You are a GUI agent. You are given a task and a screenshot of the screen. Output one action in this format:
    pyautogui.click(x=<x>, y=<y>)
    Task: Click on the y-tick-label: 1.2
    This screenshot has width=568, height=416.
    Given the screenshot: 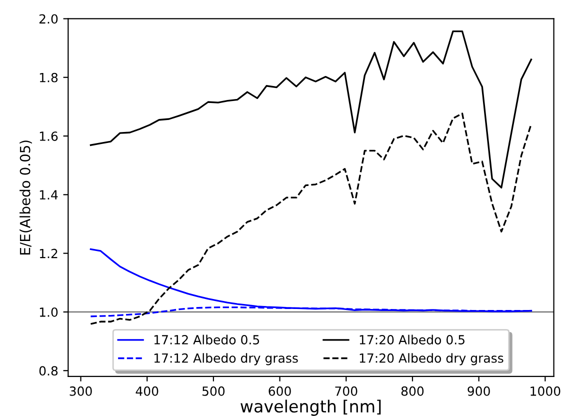 What is the action you would take?
    pyautogui.click(x=49, y=253)
    